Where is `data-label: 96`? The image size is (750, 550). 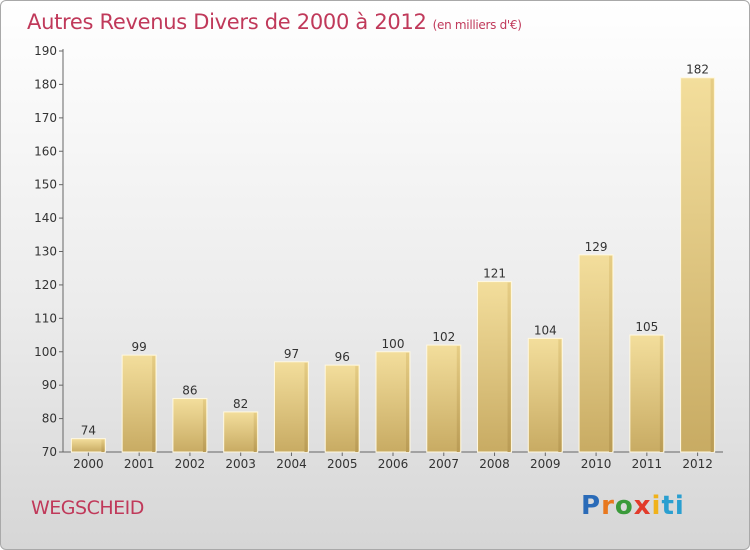
data-label: 96 is located at coordinates (342, 357).